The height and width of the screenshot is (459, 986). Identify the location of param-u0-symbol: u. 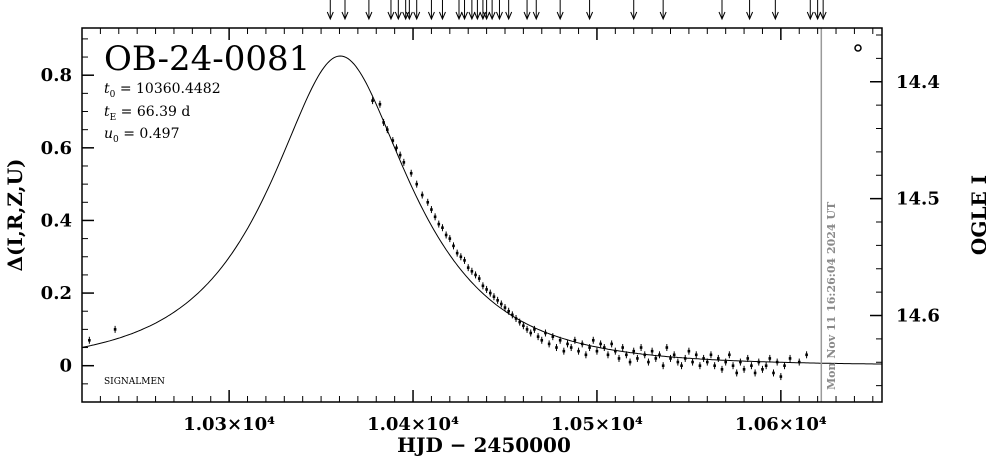
(108, 134).